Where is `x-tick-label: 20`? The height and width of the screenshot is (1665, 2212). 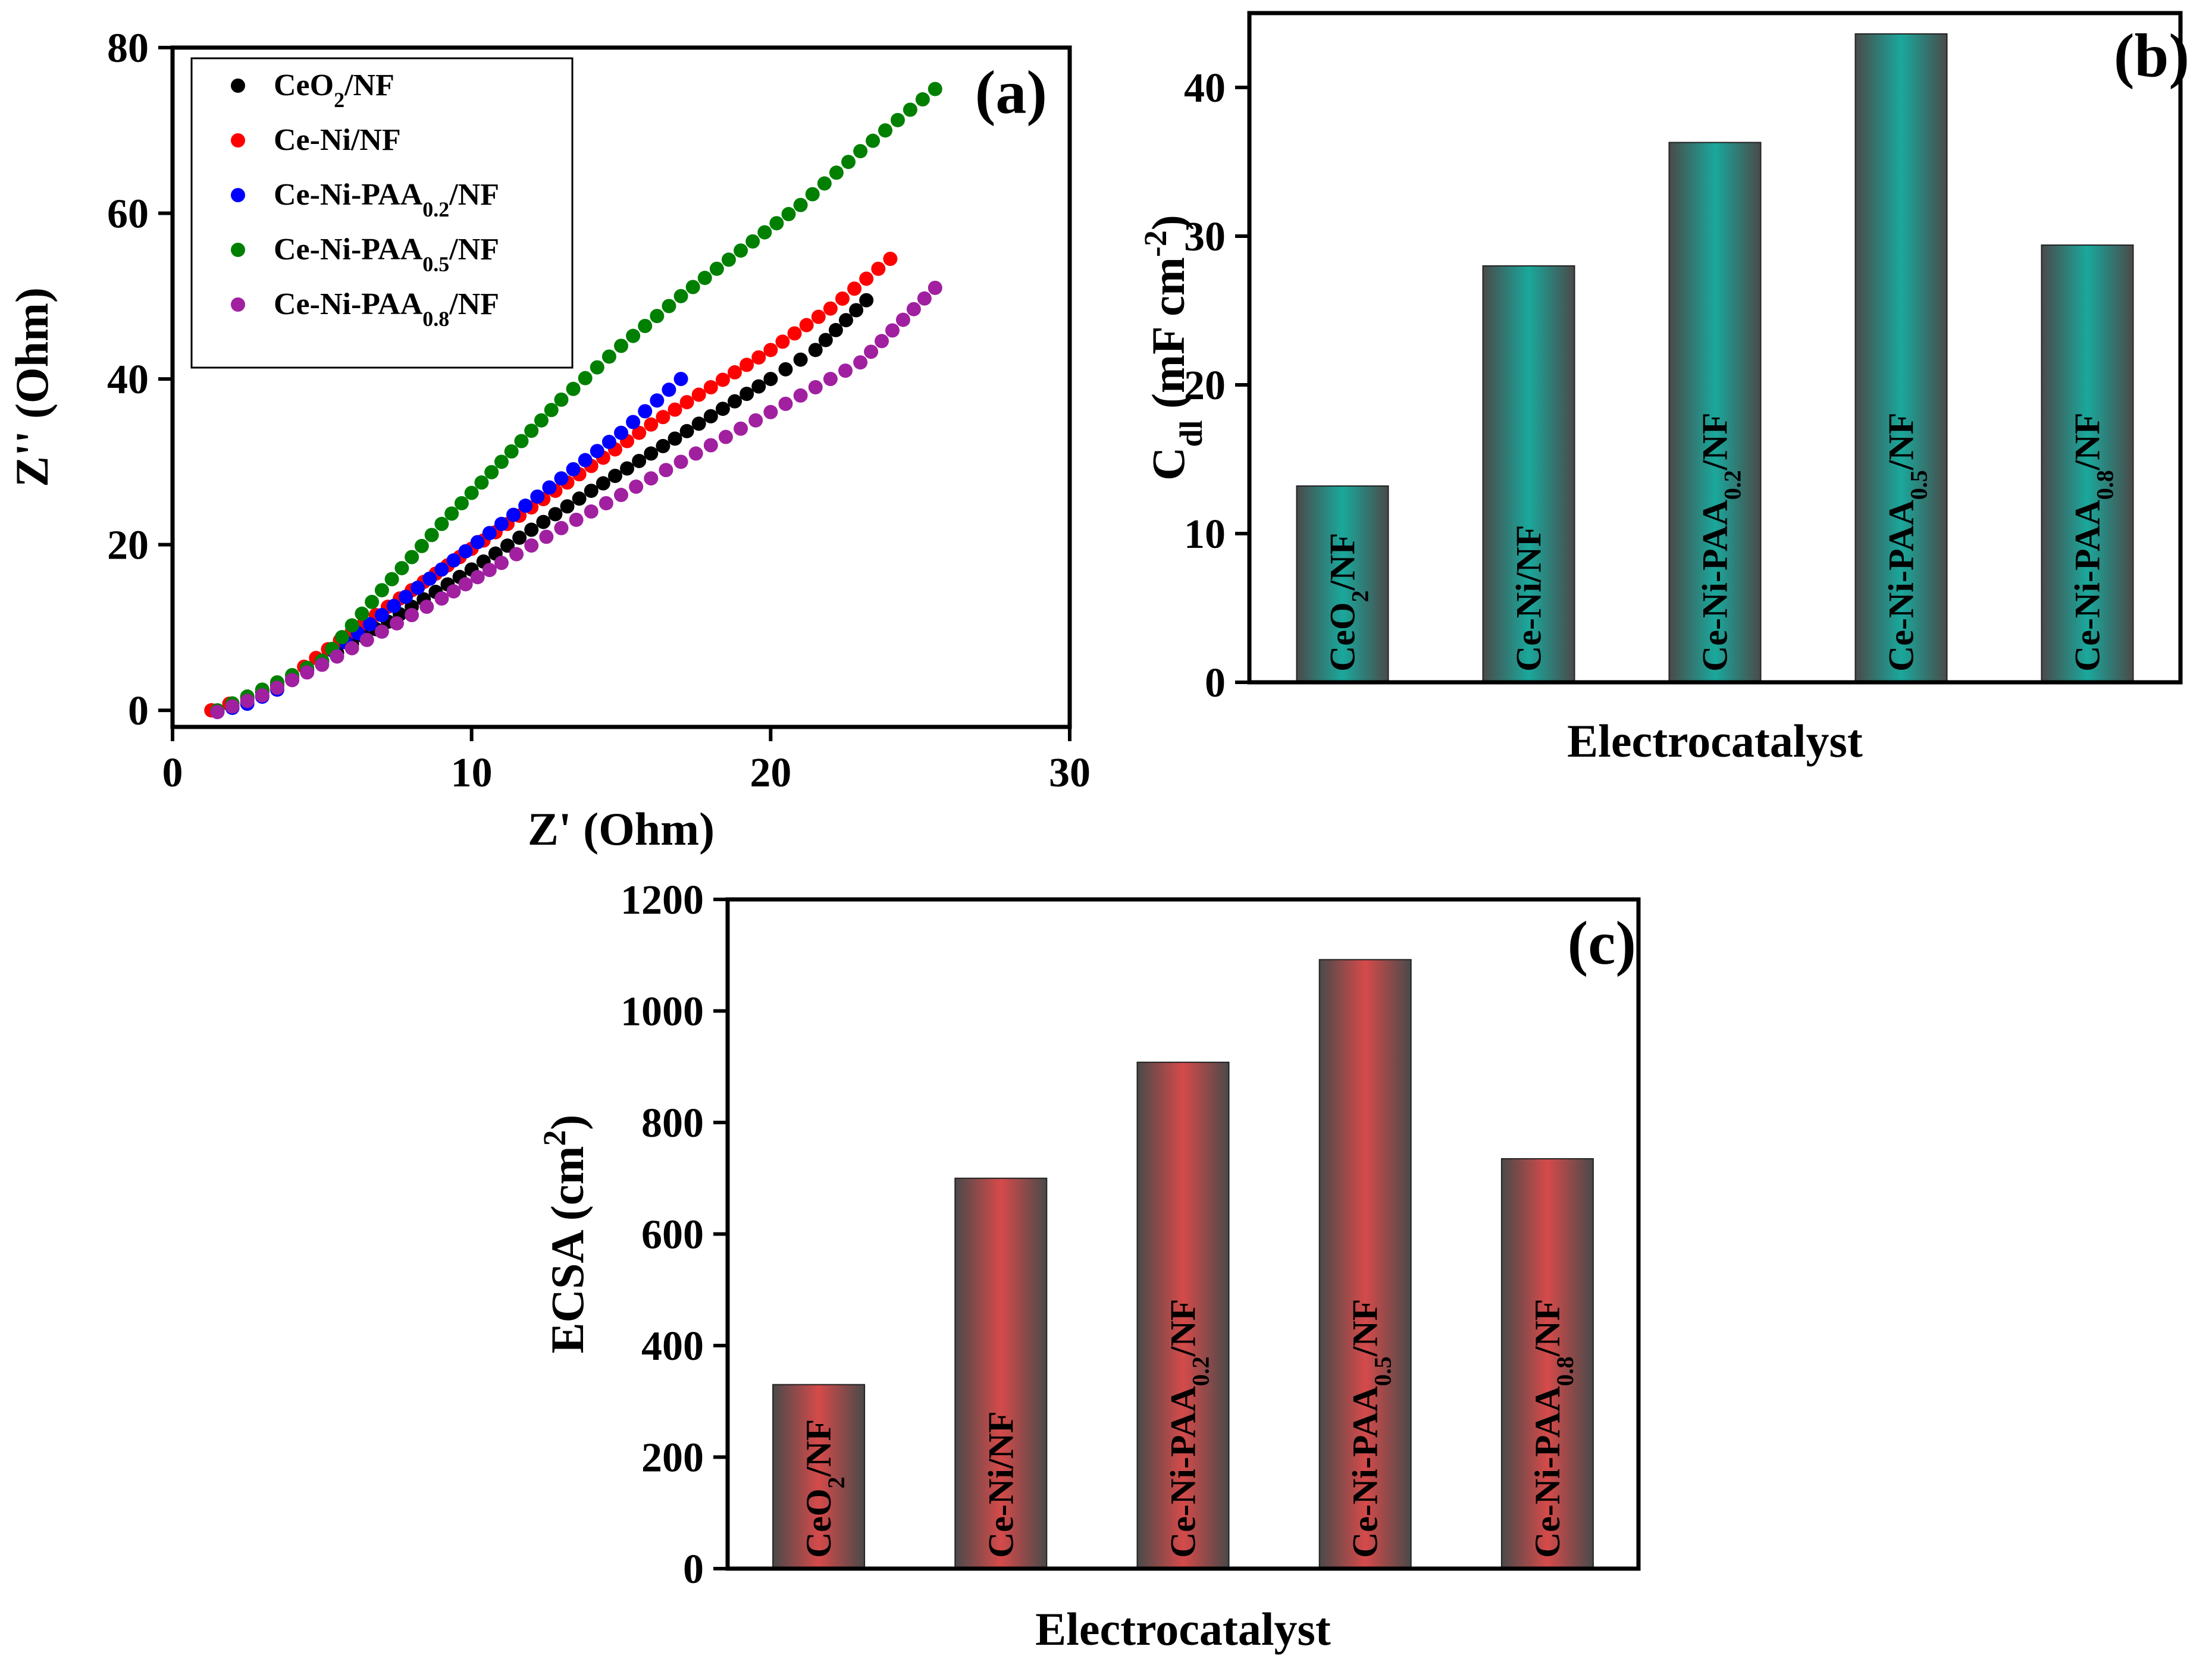 x-tick-label: 20 is located at coordinates (770, 773).